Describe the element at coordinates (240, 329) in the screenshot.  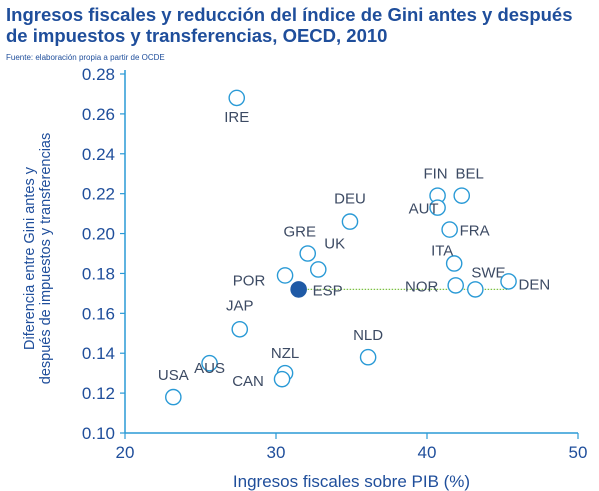
I see `data-point-jap` at that location.